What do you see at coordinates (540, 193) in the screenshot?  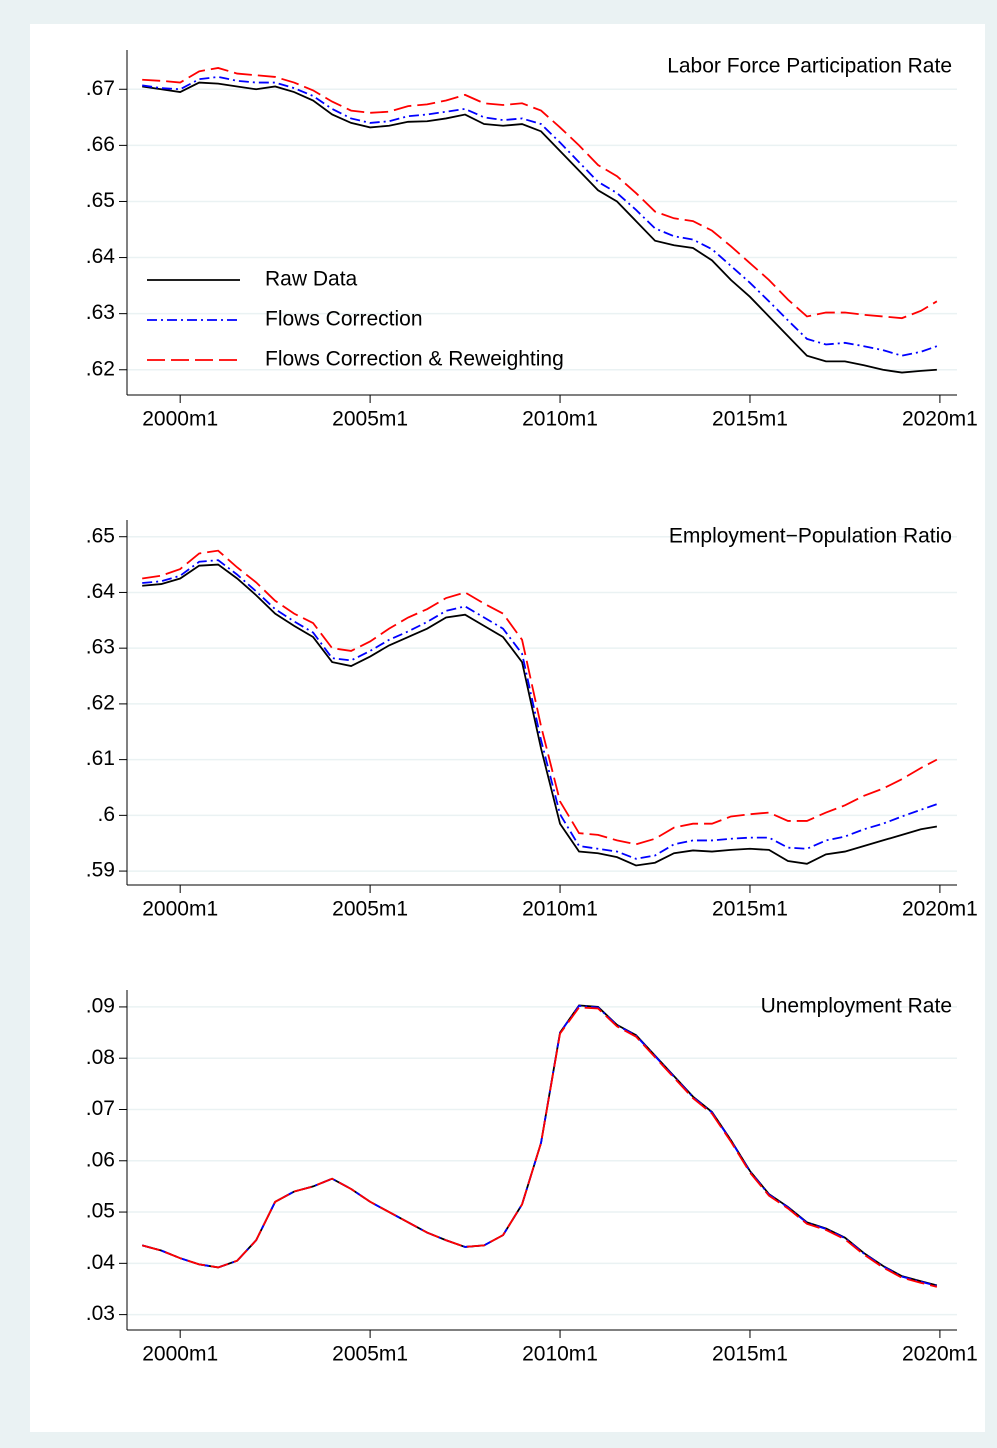 I see `series-line` at bounding box center [540, 193].